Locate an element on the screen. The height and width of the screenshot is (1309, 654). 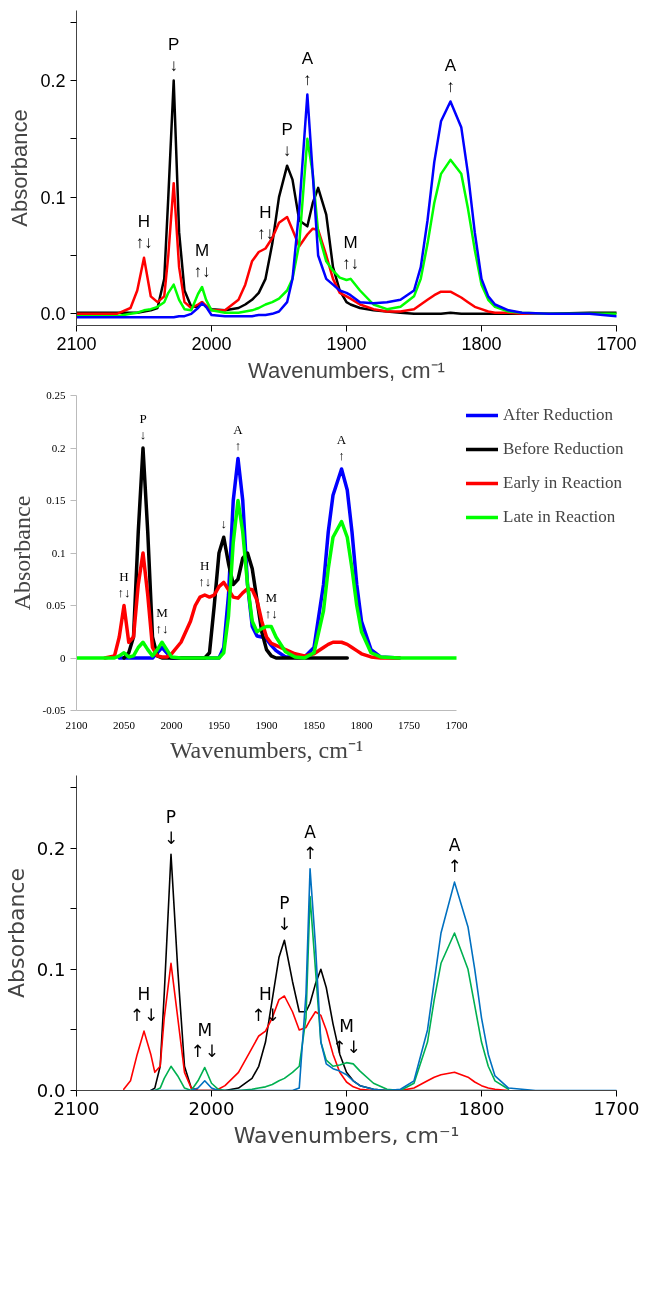
y-tick-label: 0 is located at coordinates (63, 657).